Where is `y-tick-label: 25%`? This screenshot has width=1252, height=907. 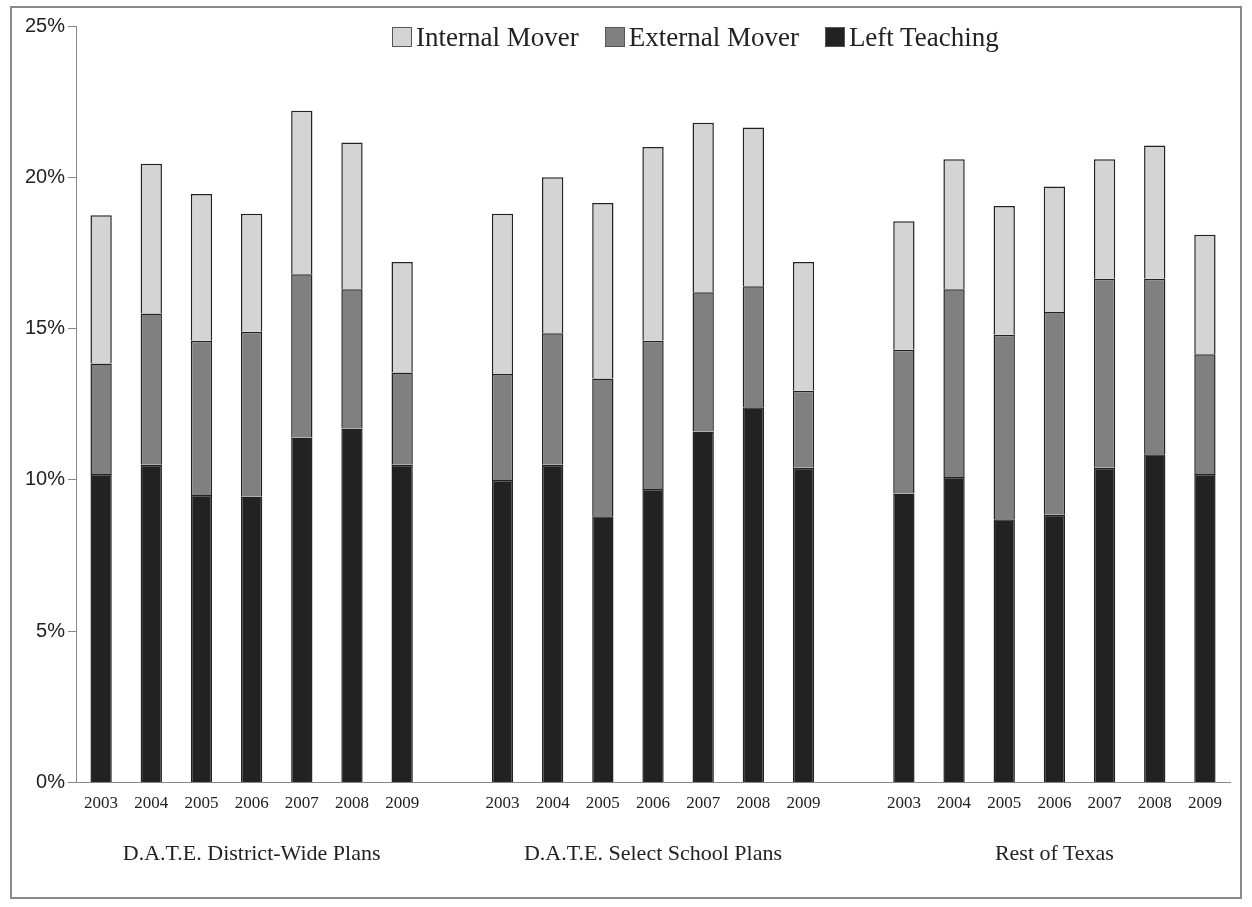
y-tick-label: 25% is located at coordinates (45, 24).